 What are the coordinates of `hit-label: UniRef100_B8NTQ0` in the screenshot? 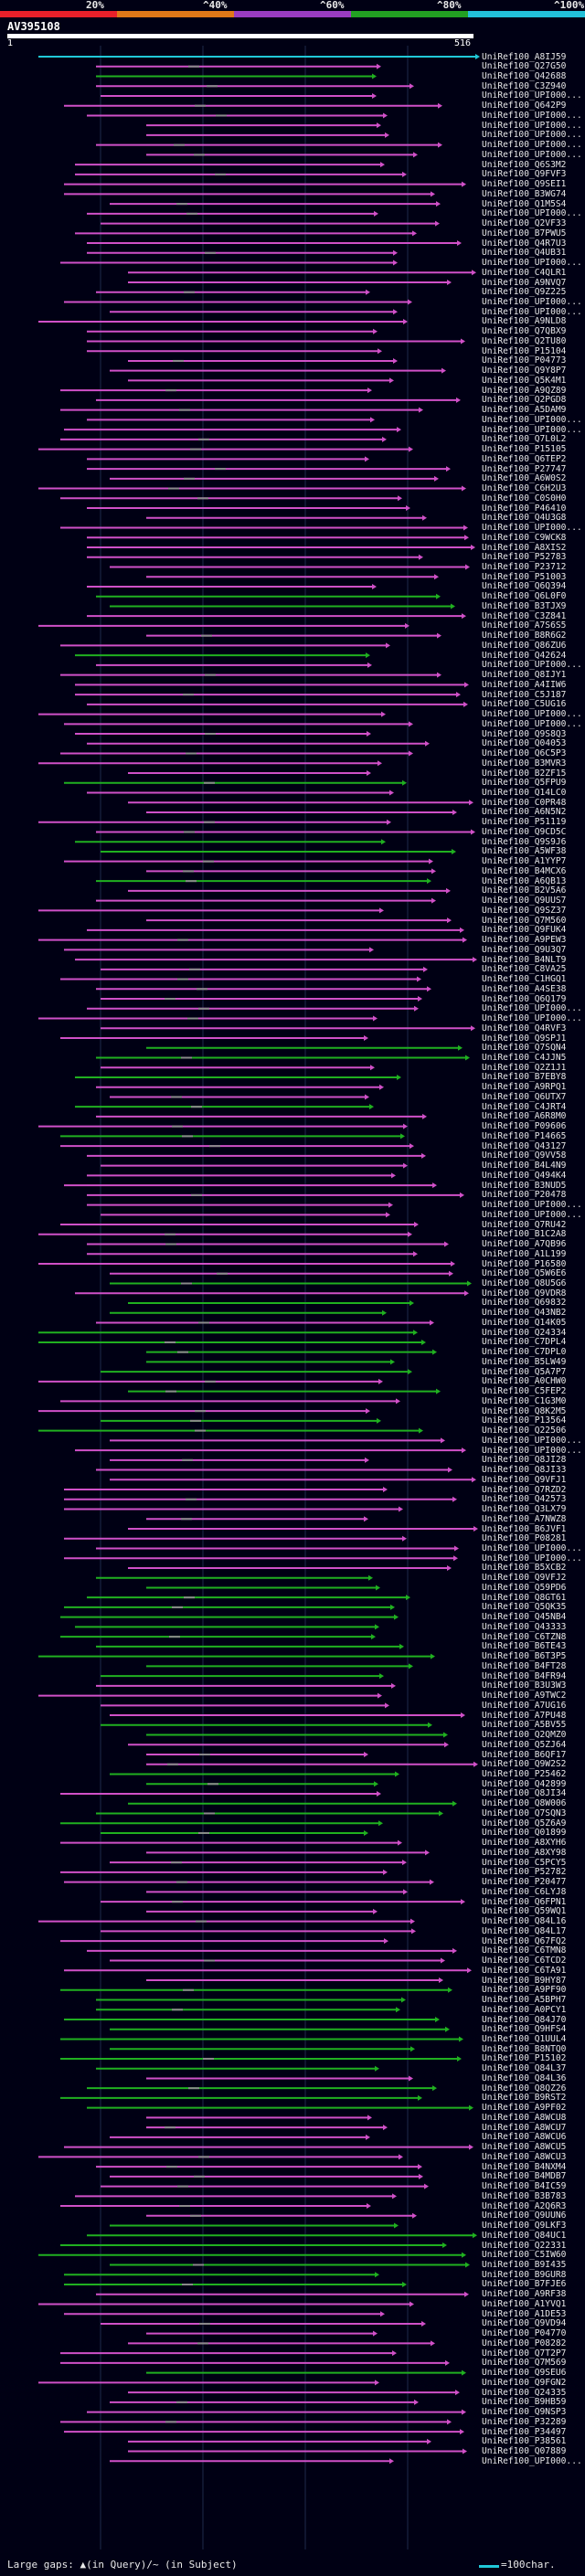 It's located at (524, 2048).